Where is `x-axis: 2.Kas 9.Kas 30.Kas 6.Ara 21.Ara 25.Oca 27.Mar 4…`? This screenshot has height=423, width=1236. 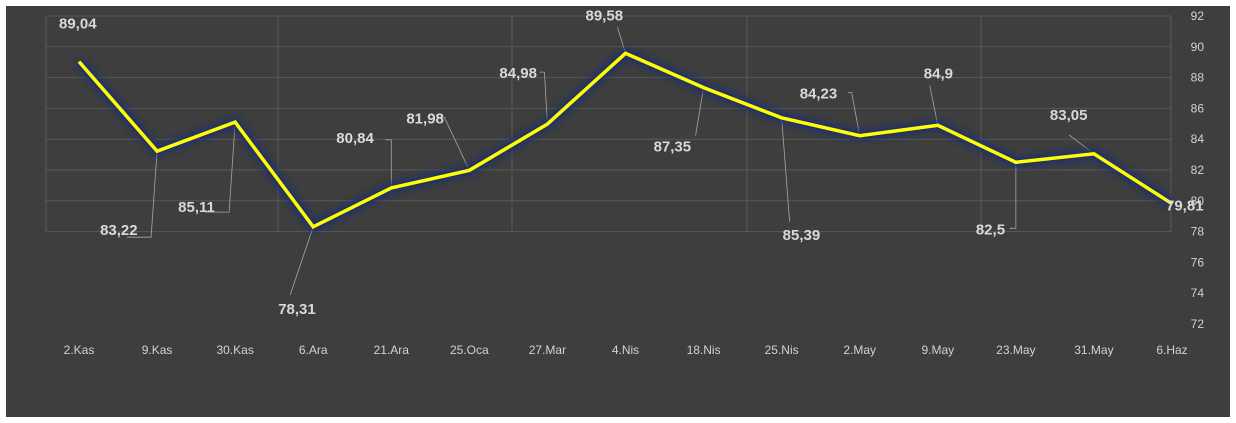
x-axis: 2.Kas 9.Kas 30.Kas 6.Ara 21.Ara 25.Oca 27.Mar 4… is located at coordinates (626, 350).